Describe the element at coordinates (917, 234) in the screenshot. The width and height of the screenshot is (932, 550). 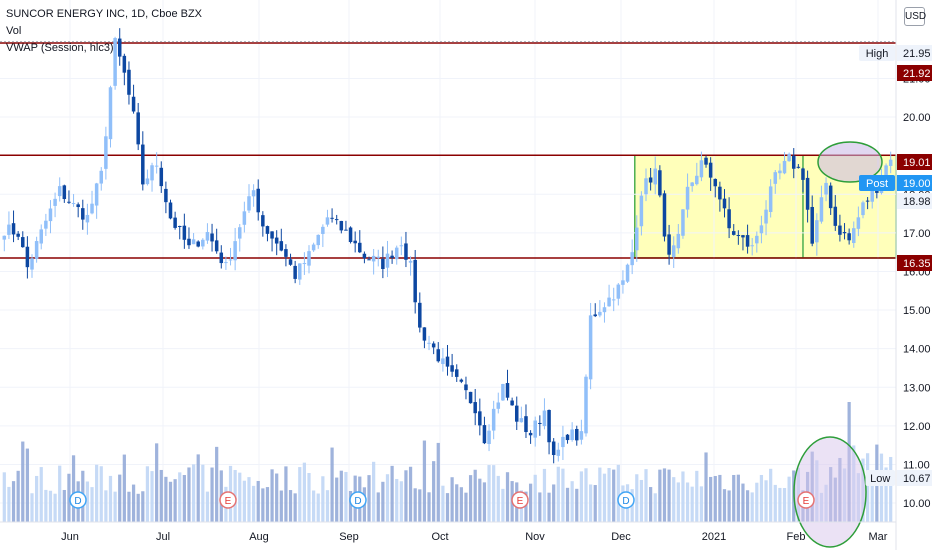
I see `y-tick-label: 17.00` at that location.